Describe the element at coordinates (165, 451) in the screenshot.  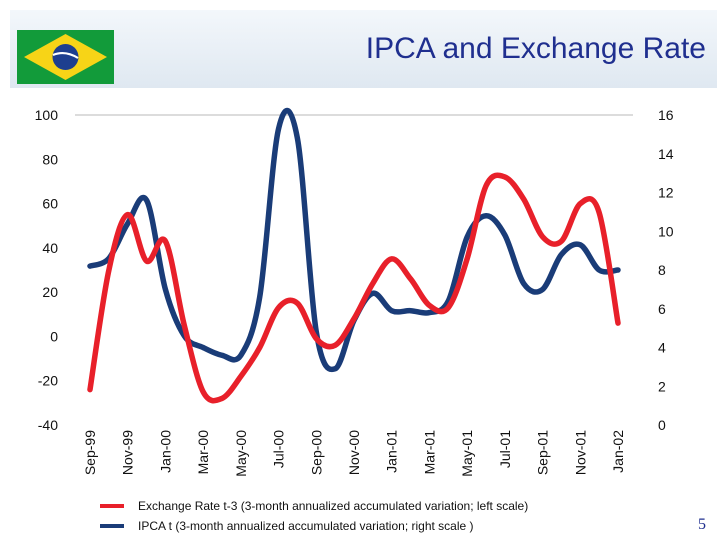
I see `x-axis-tick-label: Jan-00` at that location.